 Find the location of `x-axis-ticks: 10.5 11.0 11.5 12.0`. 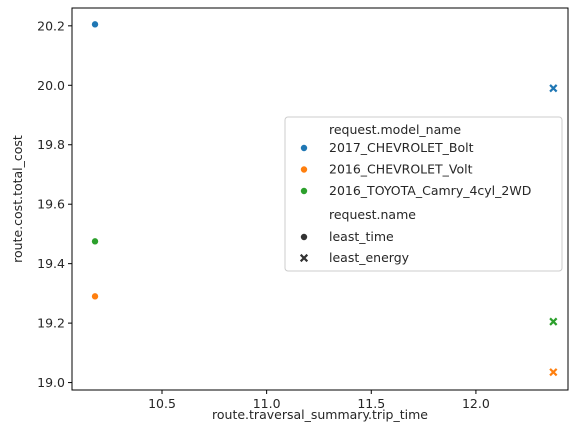

x-axis-ticks: 10.5 11.0 11.5 12.0 is located at coordinates (319, 400).